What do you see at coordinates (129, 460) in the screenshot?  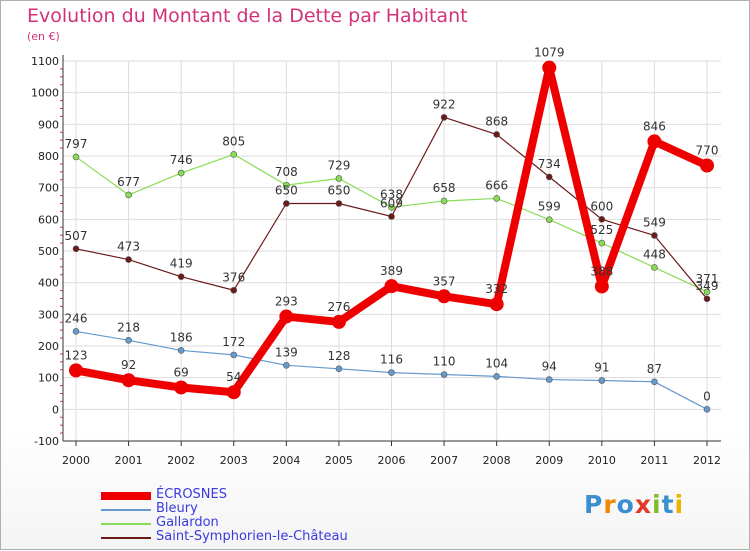 I see `x-tick-label: 2001` at bounding box center [129, 460].